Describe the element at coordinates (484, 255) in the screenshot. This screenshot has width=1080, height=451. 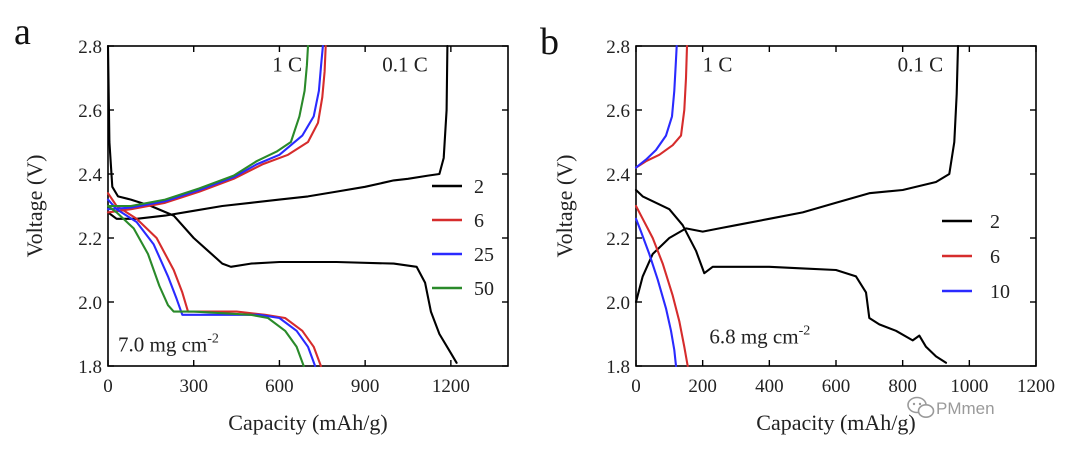
I see `legend-label-25: 25` at that location.